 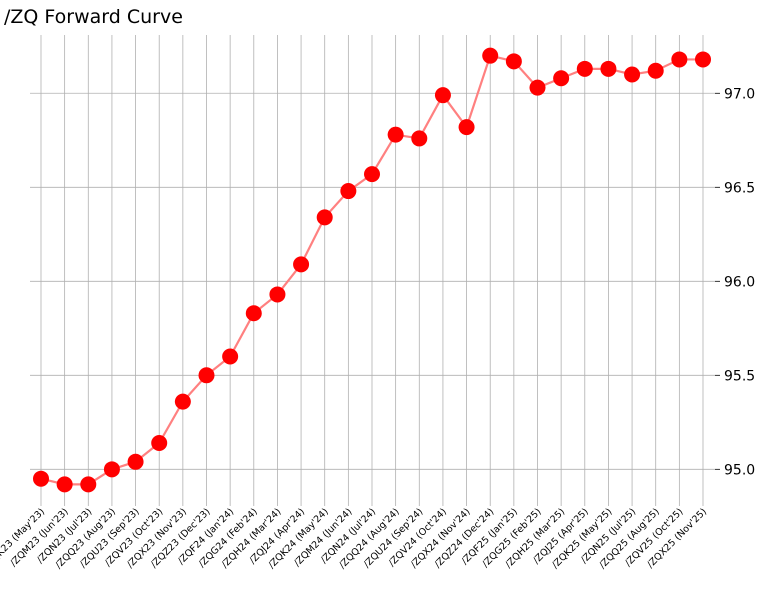 I want to click on y-tick-label: 95.5, so click(x=739, y=376).